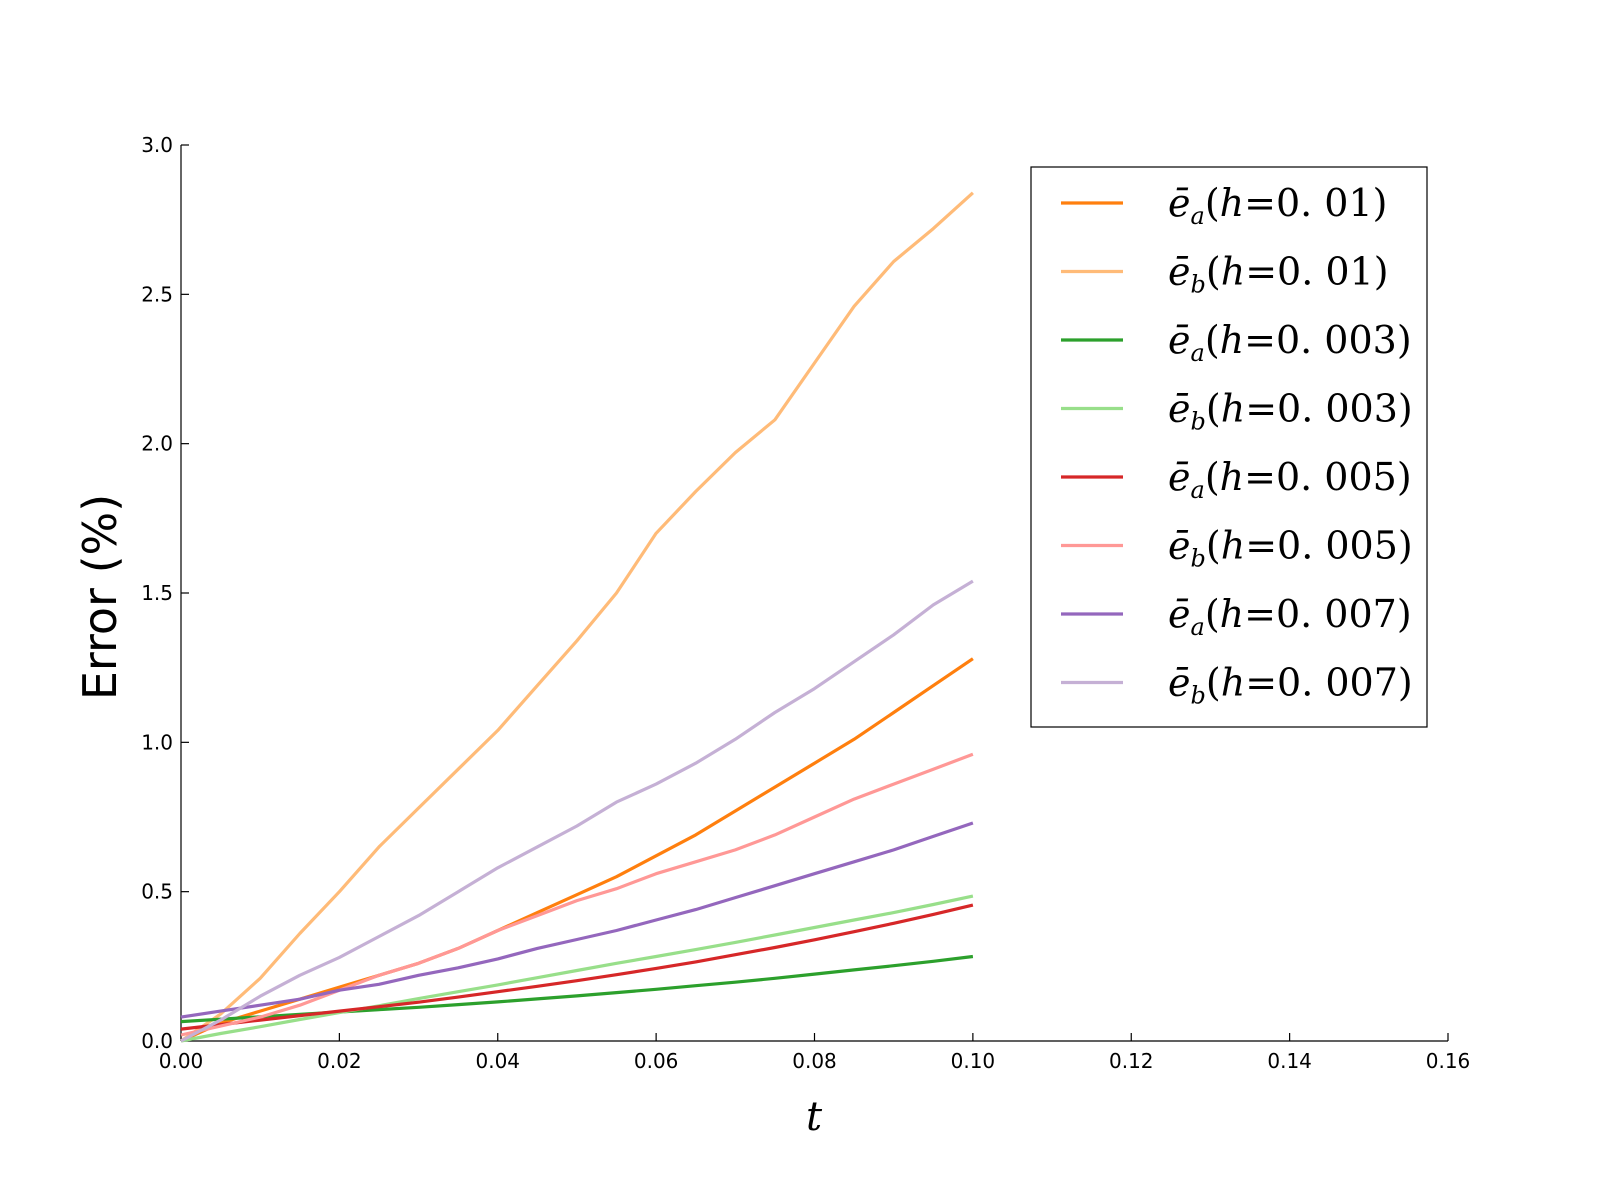  I want to click on legend-entry-label: ēa(h=0. 007), so click(1290, 616).